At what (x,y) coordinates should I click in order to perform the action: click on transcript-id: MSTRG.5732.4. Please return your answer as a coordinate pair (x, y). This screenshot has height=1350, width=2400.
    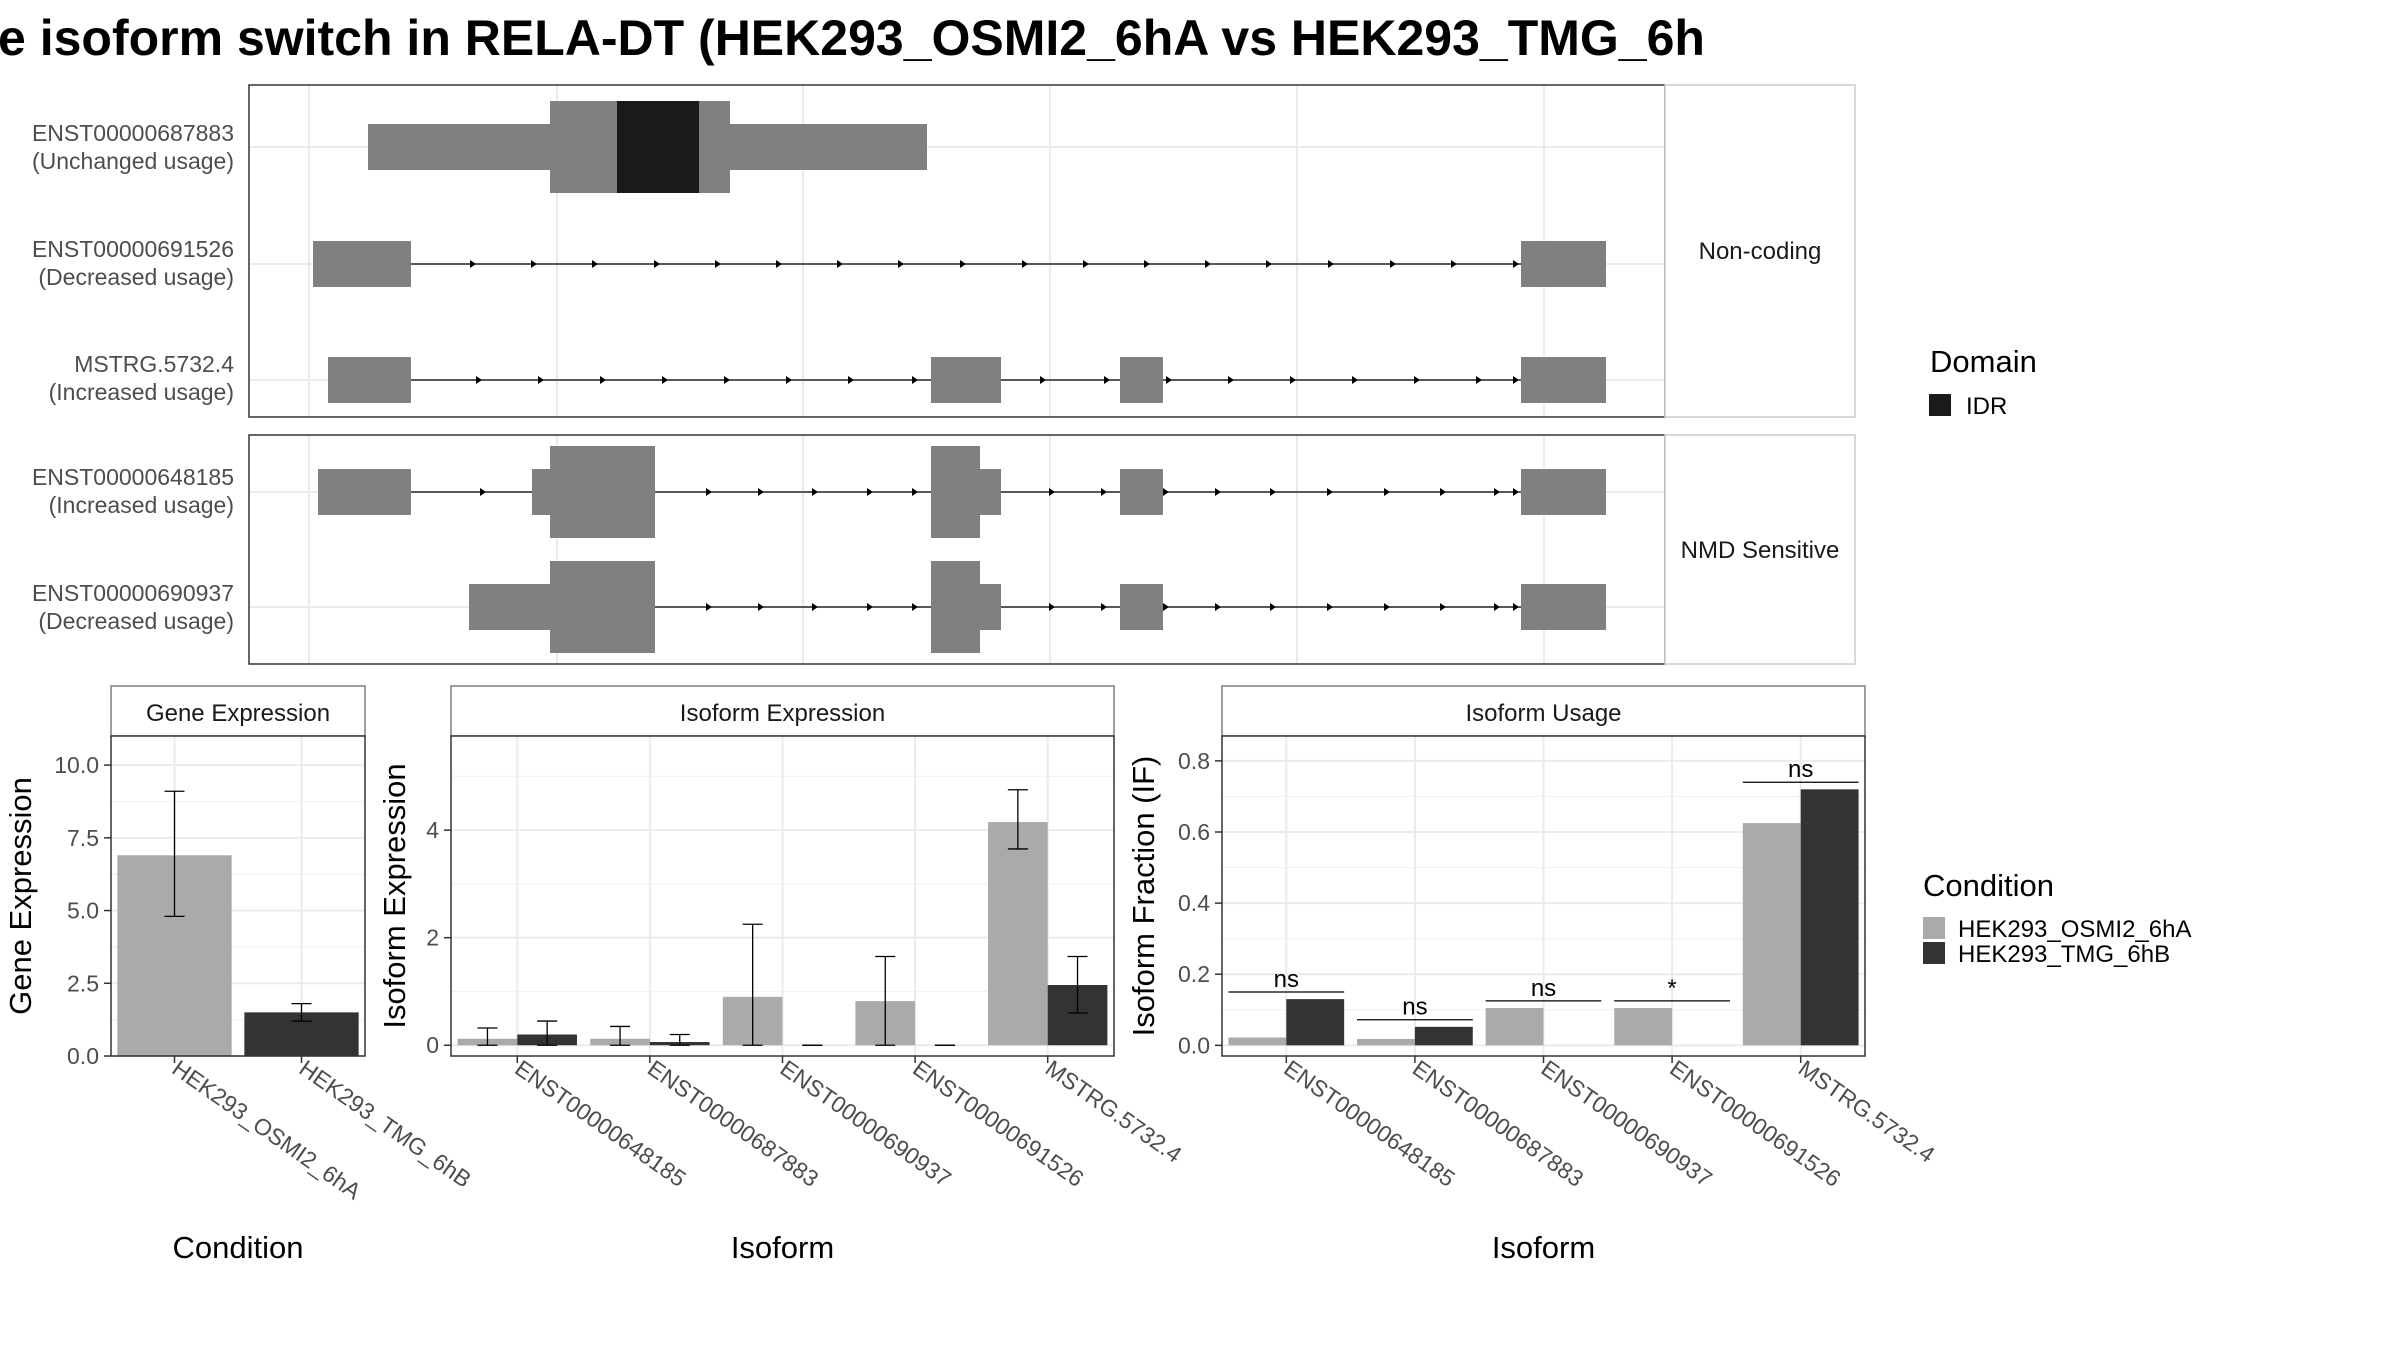
    Looking at the image, I should click on (154, 364).